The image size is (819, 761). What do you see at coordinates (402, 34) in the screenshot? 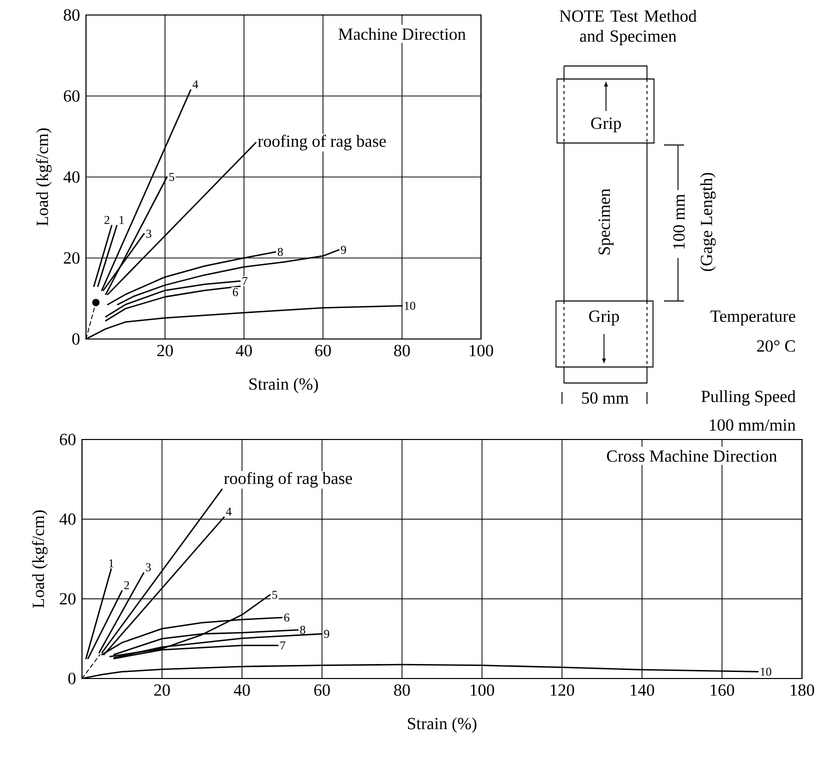
I see `annotation: Machine Direction` at bounding box center [402, 34].